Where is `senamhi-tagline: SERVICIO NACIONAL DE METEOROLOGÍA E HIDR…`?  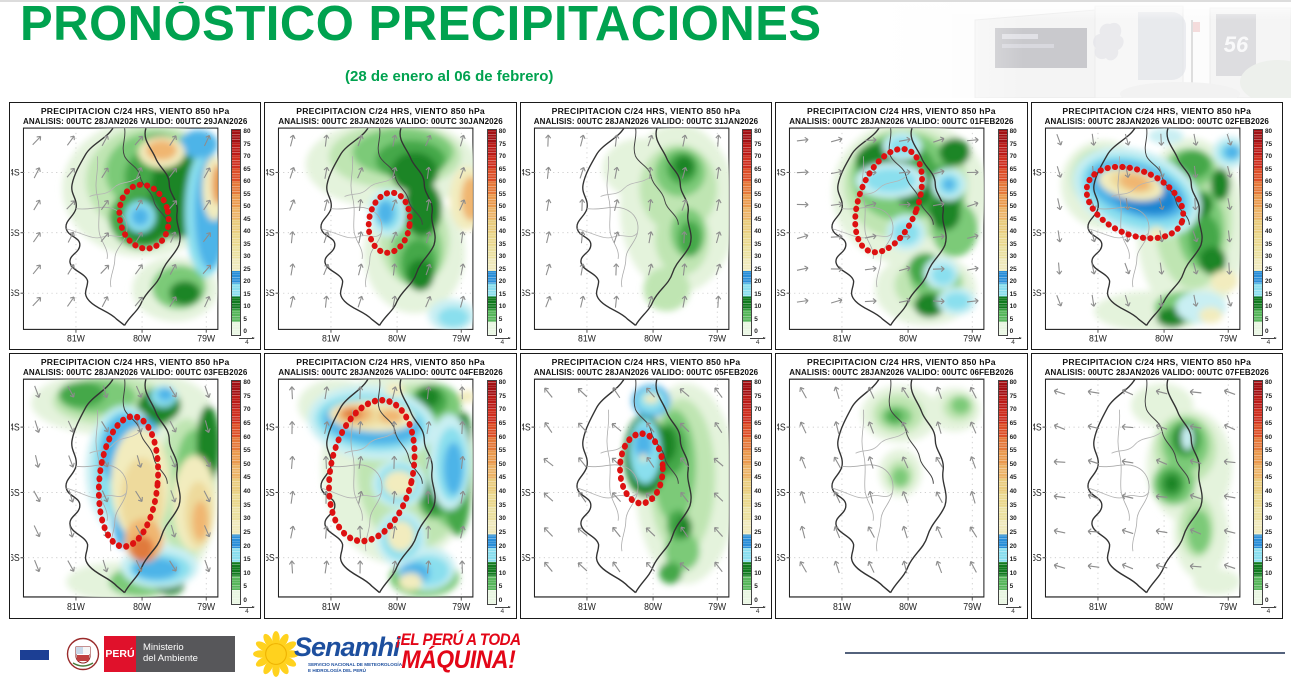 senamhi-tagline: SERVICIO NACIONAL DE METEOROLOGÍA E HIDR… is located at coordinates (355, 667).